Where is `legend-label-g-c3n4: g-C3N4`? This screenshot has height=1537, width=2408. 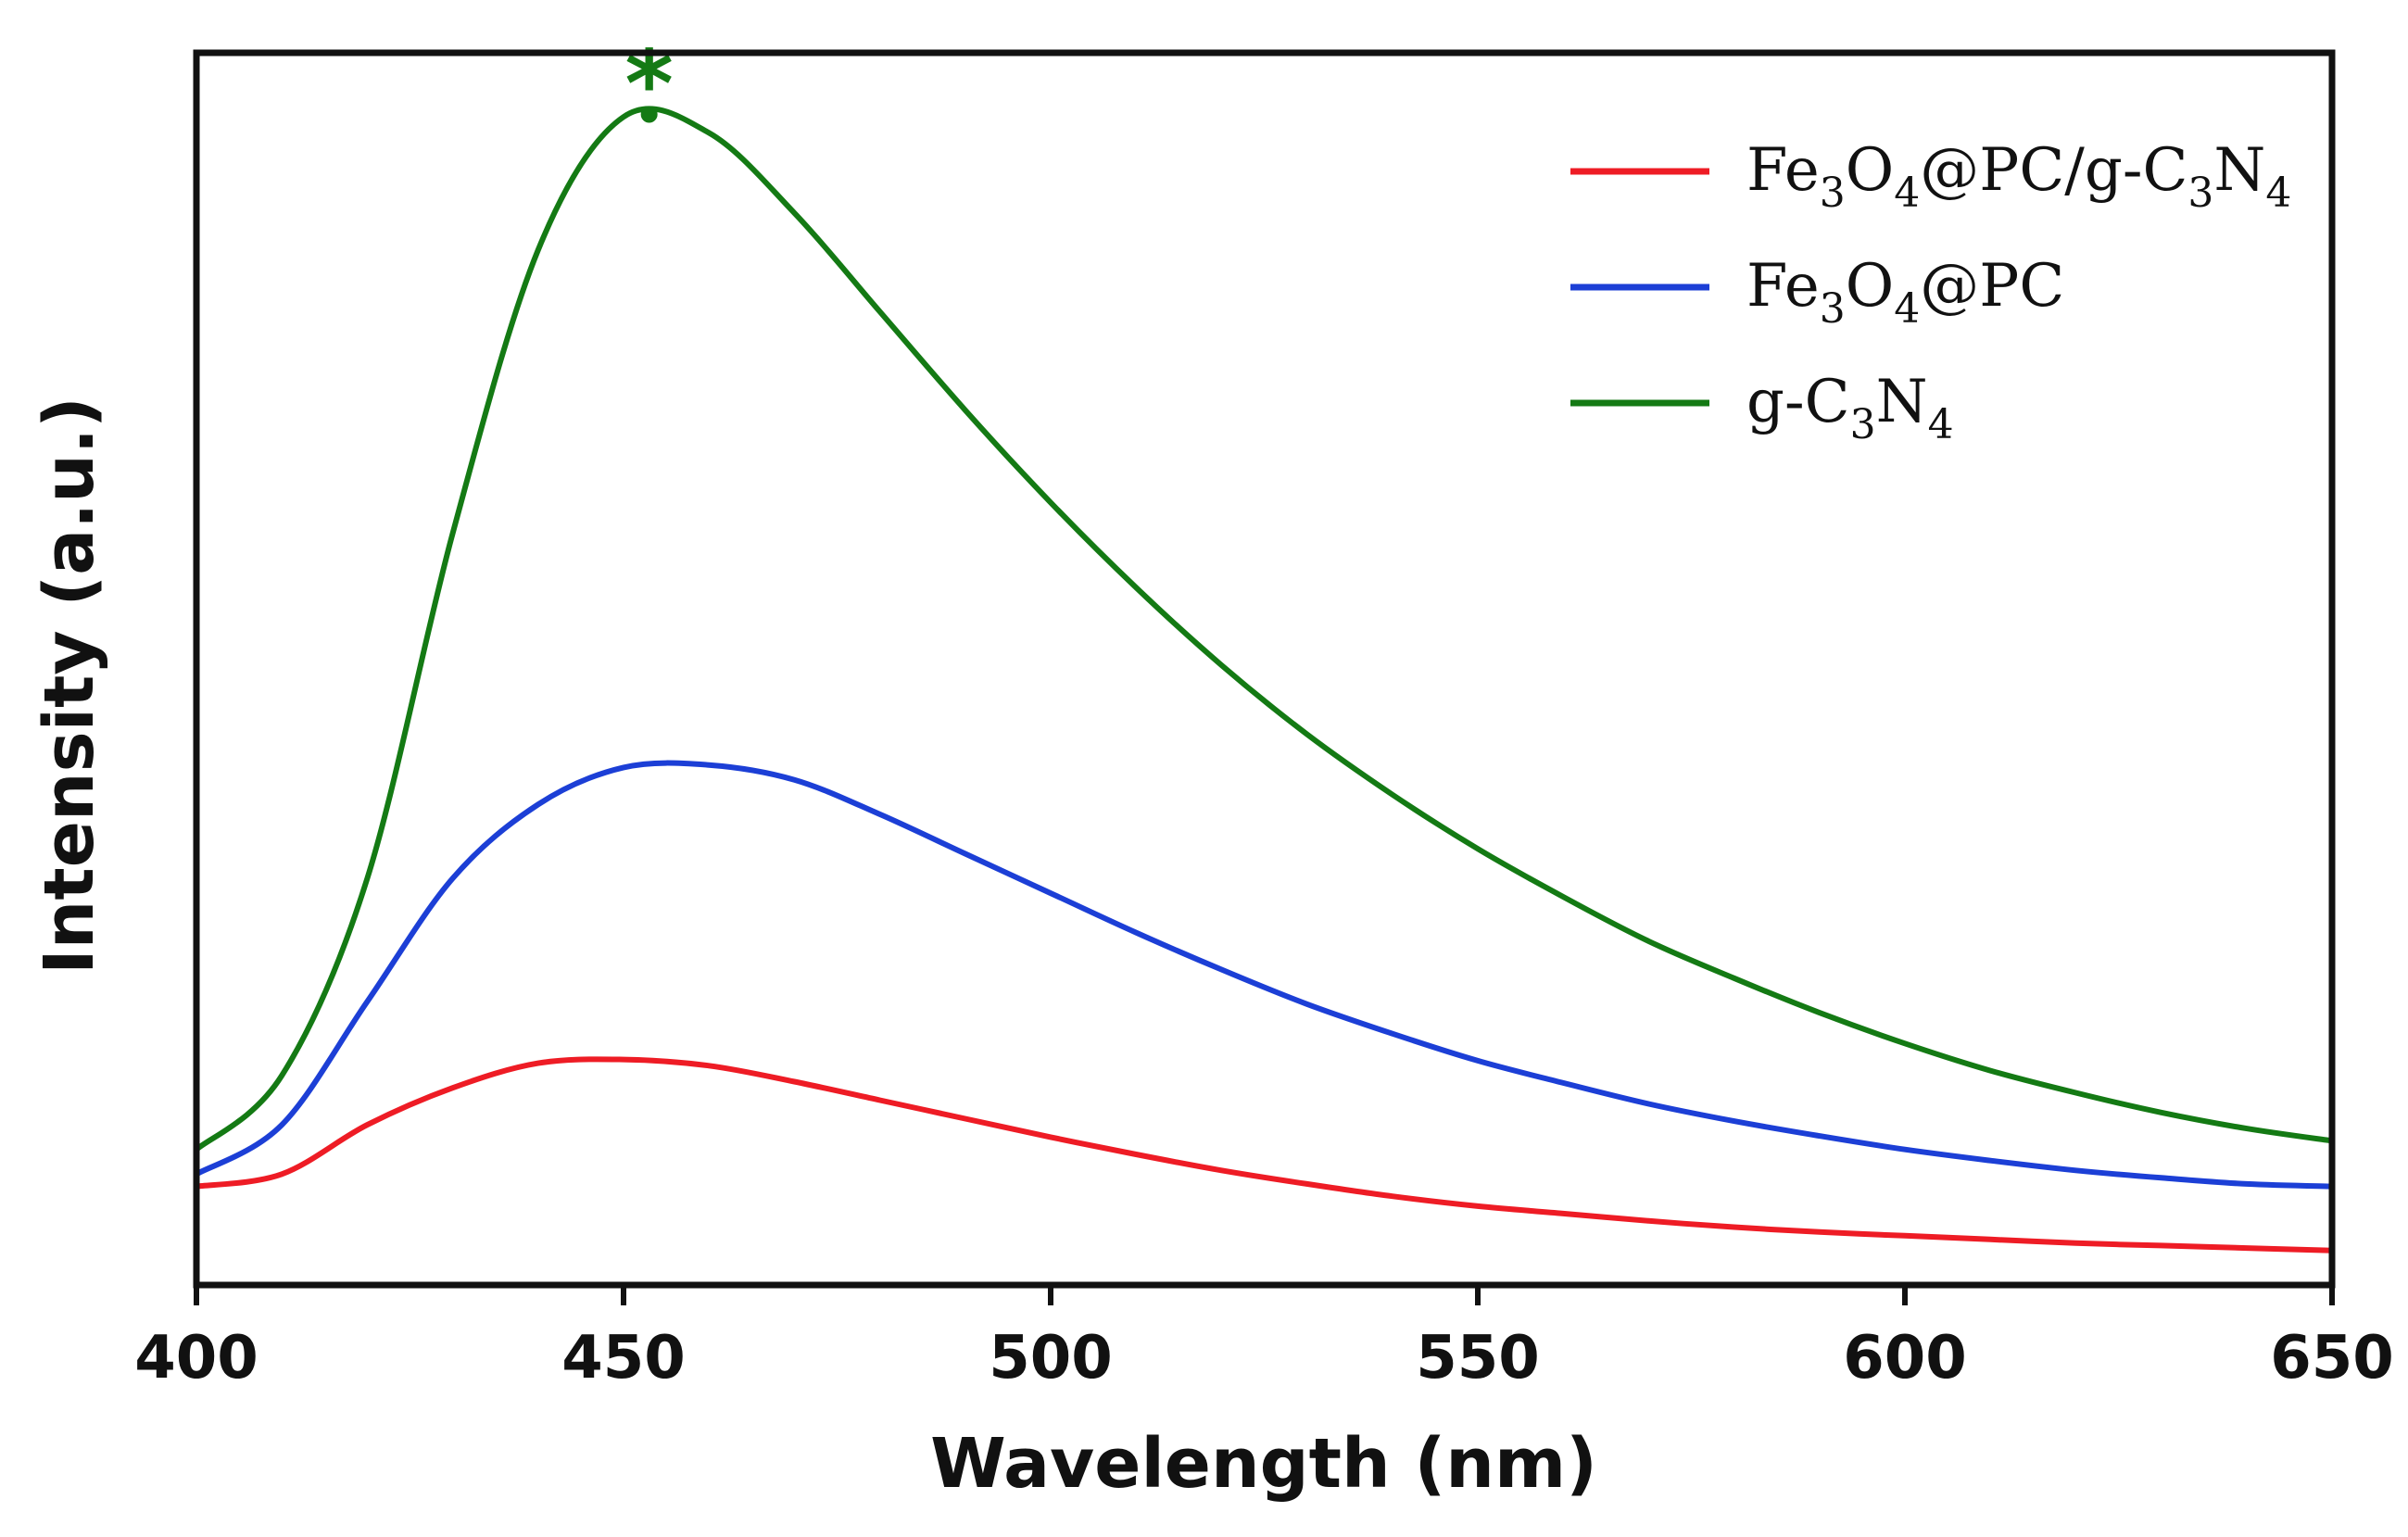
legend-label-g-c3n4: g-C3N4 is located at coordinates (1850, 408).